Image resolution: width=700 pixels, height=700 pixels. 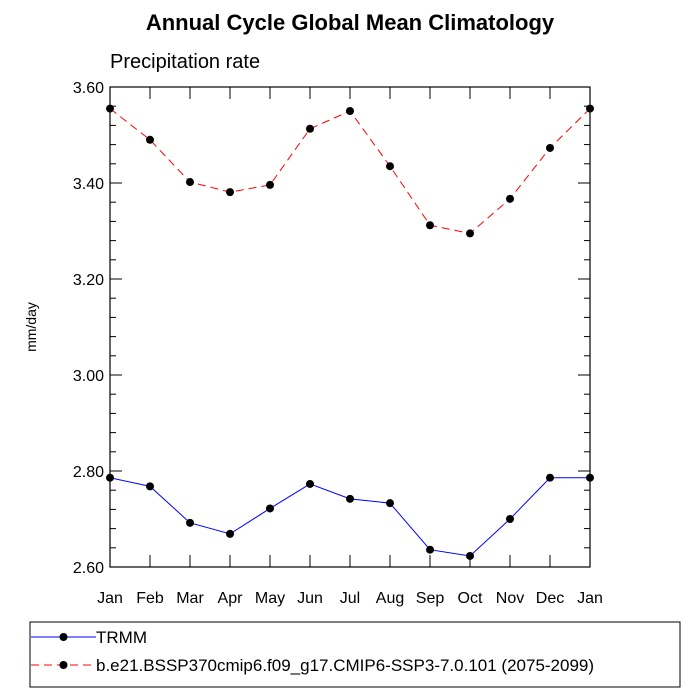 I want to click on y-tick-label: 2.80, so click(x=88, y=472).